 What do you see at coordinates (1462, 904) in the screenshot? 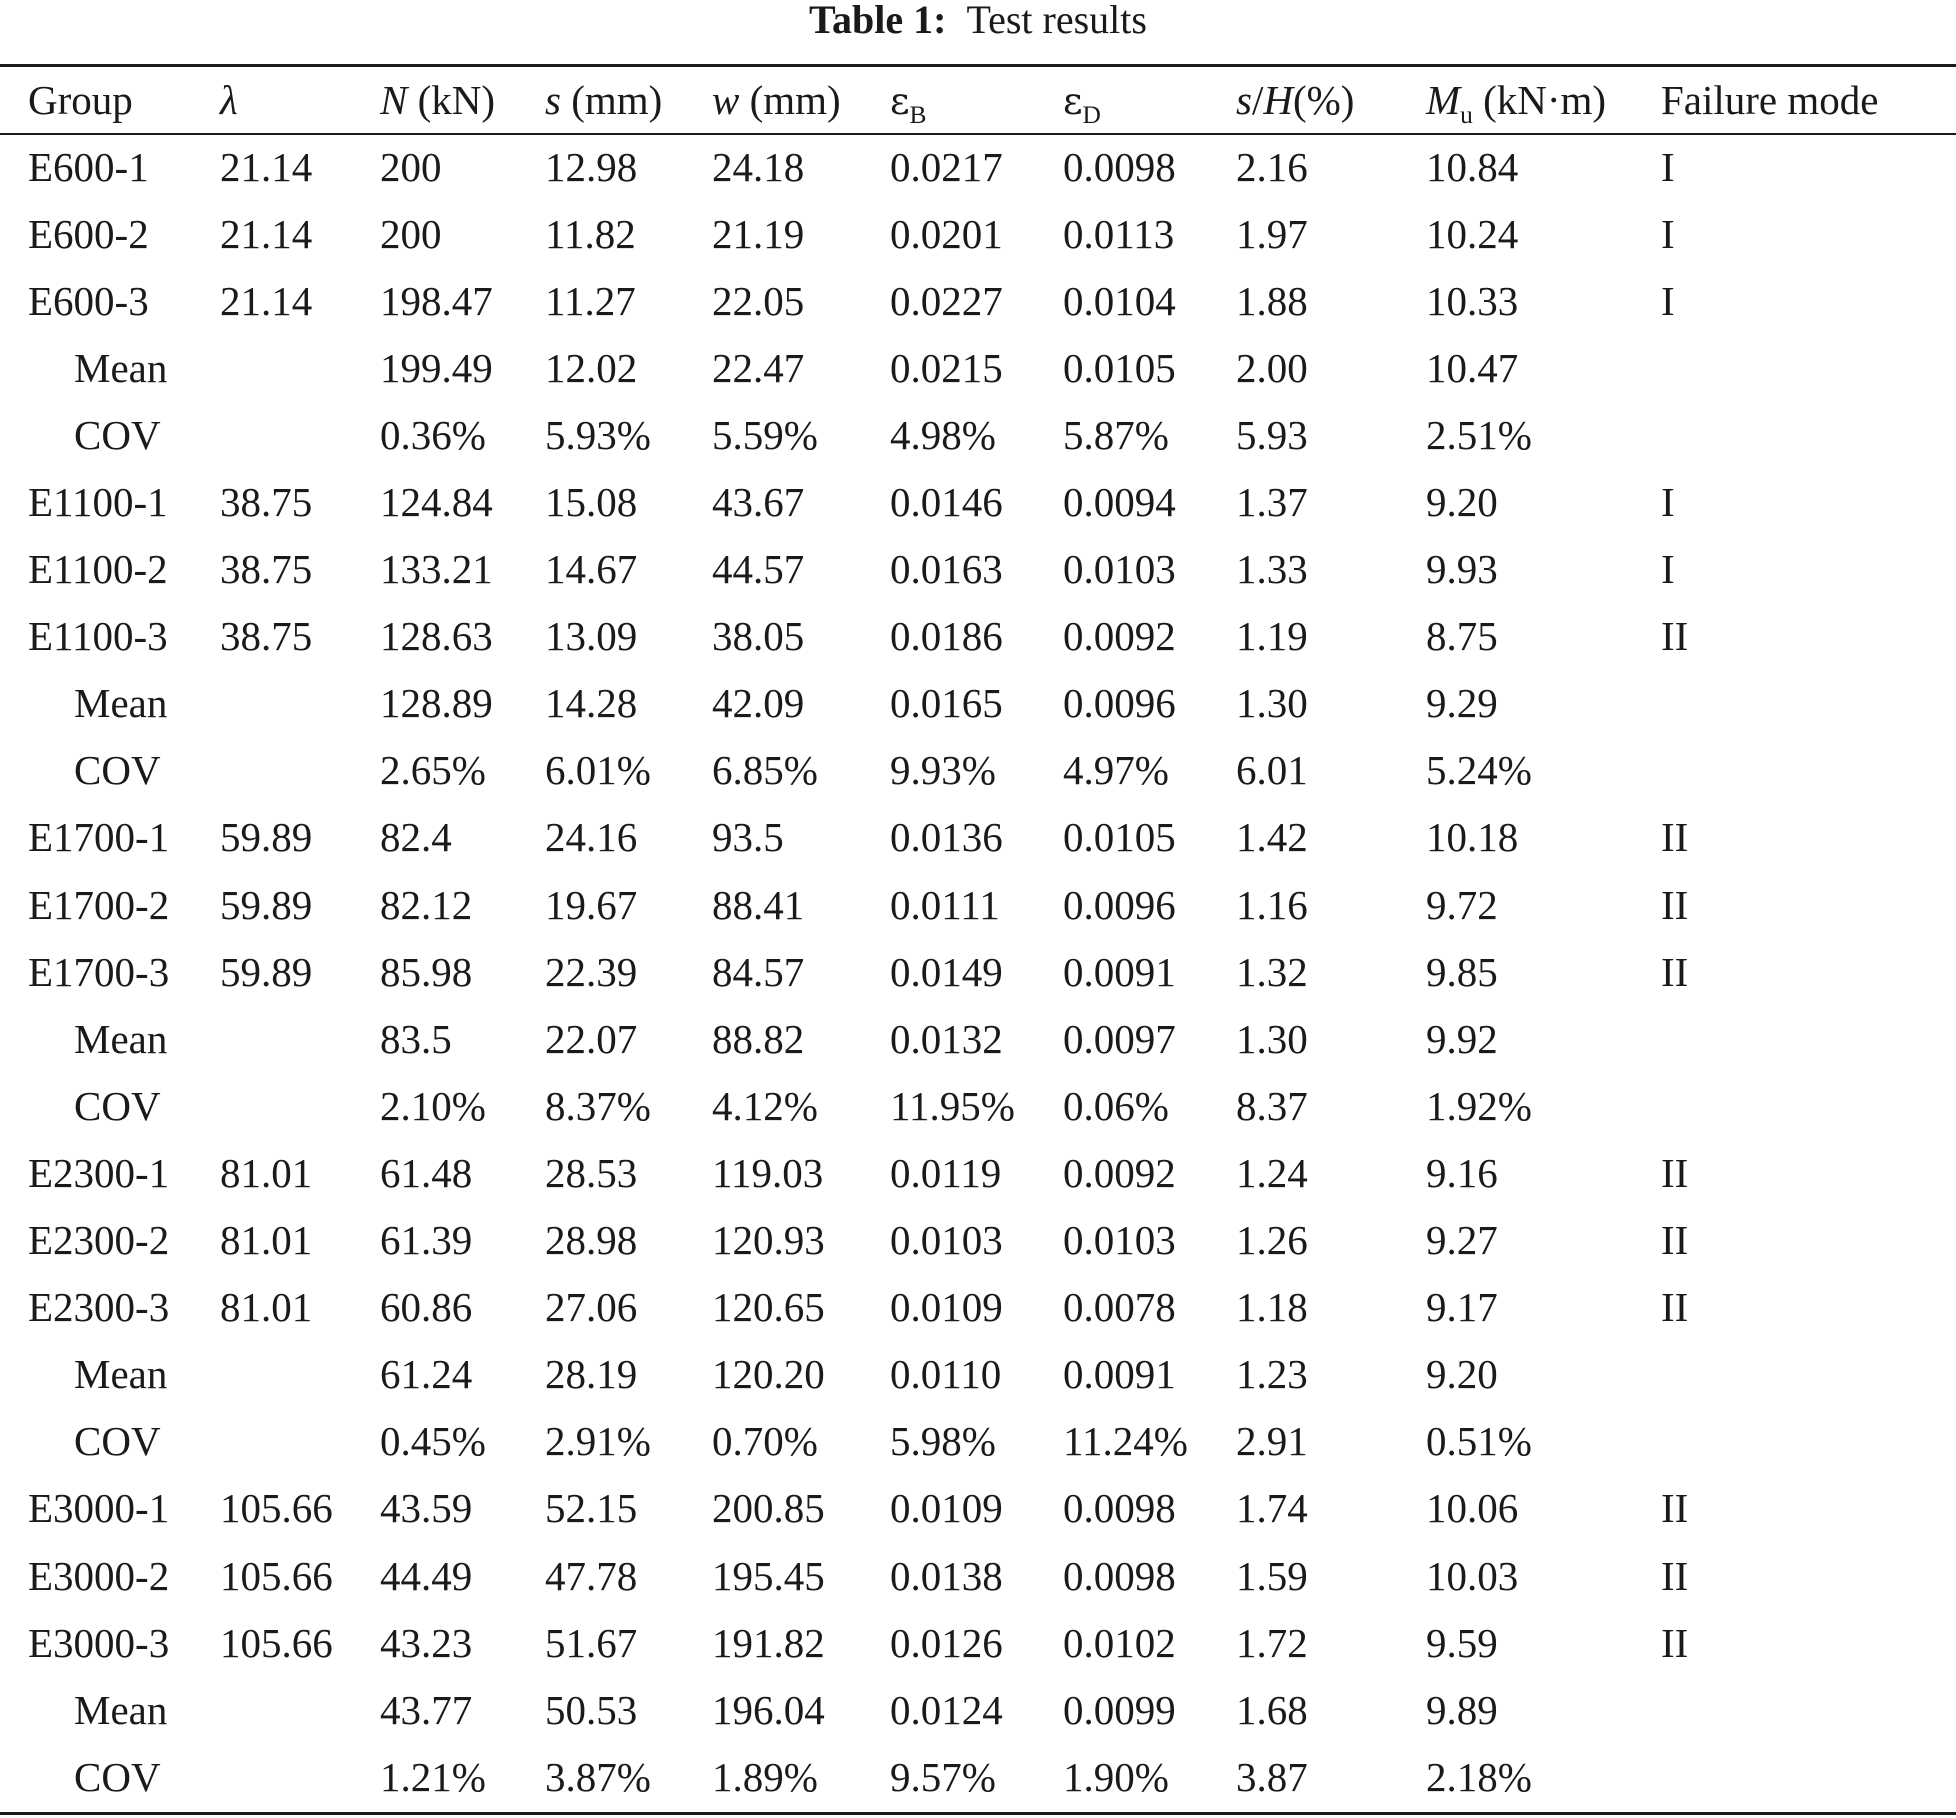
I see `cell-mu: 9.72` at bounding box center [1462, 904].